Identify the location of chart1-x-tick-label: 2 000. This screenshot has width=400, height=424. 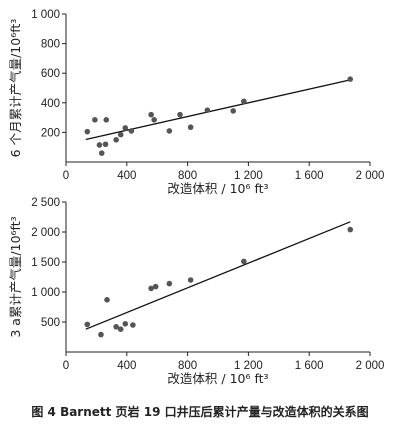
(370, 176).